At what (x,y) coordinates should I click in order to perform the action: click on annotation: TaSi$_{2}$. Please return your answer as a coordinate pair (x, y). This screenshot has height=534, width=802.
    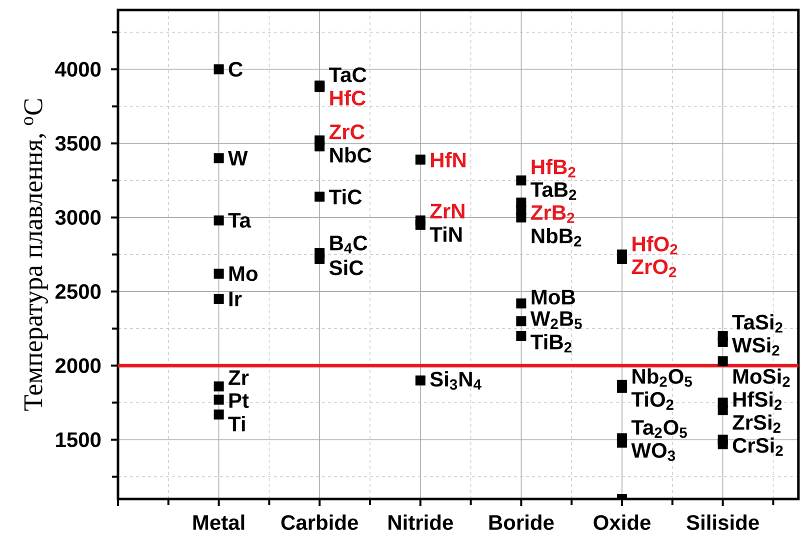
    Looking at the image, I should click on (757, 323).